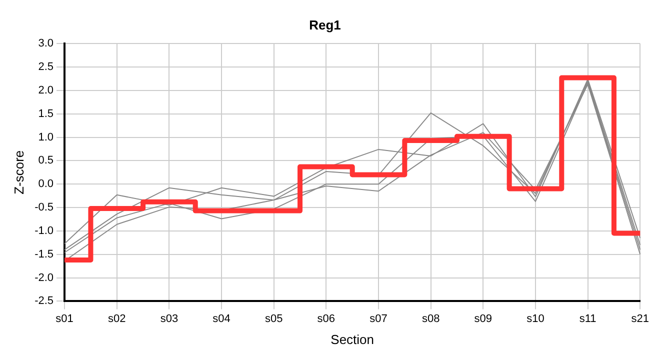  Describe the element at coordinates (640, 318) in the screenshot. I see `x-tick-label: s21` at that location.